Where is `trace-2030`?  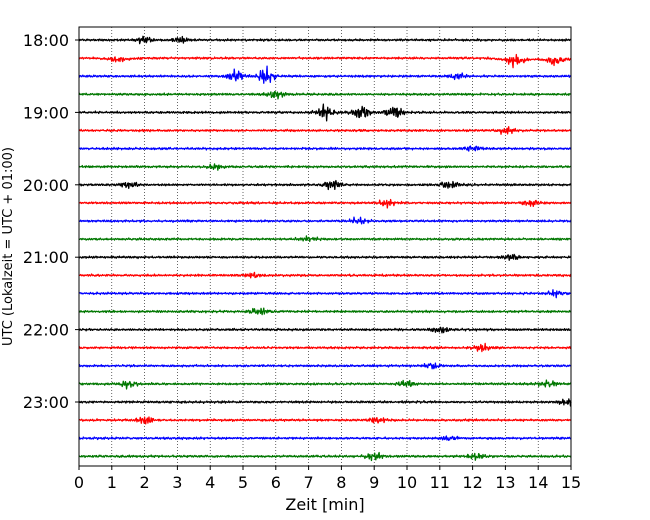
trace-2030 is located at coordinates (325, 220).